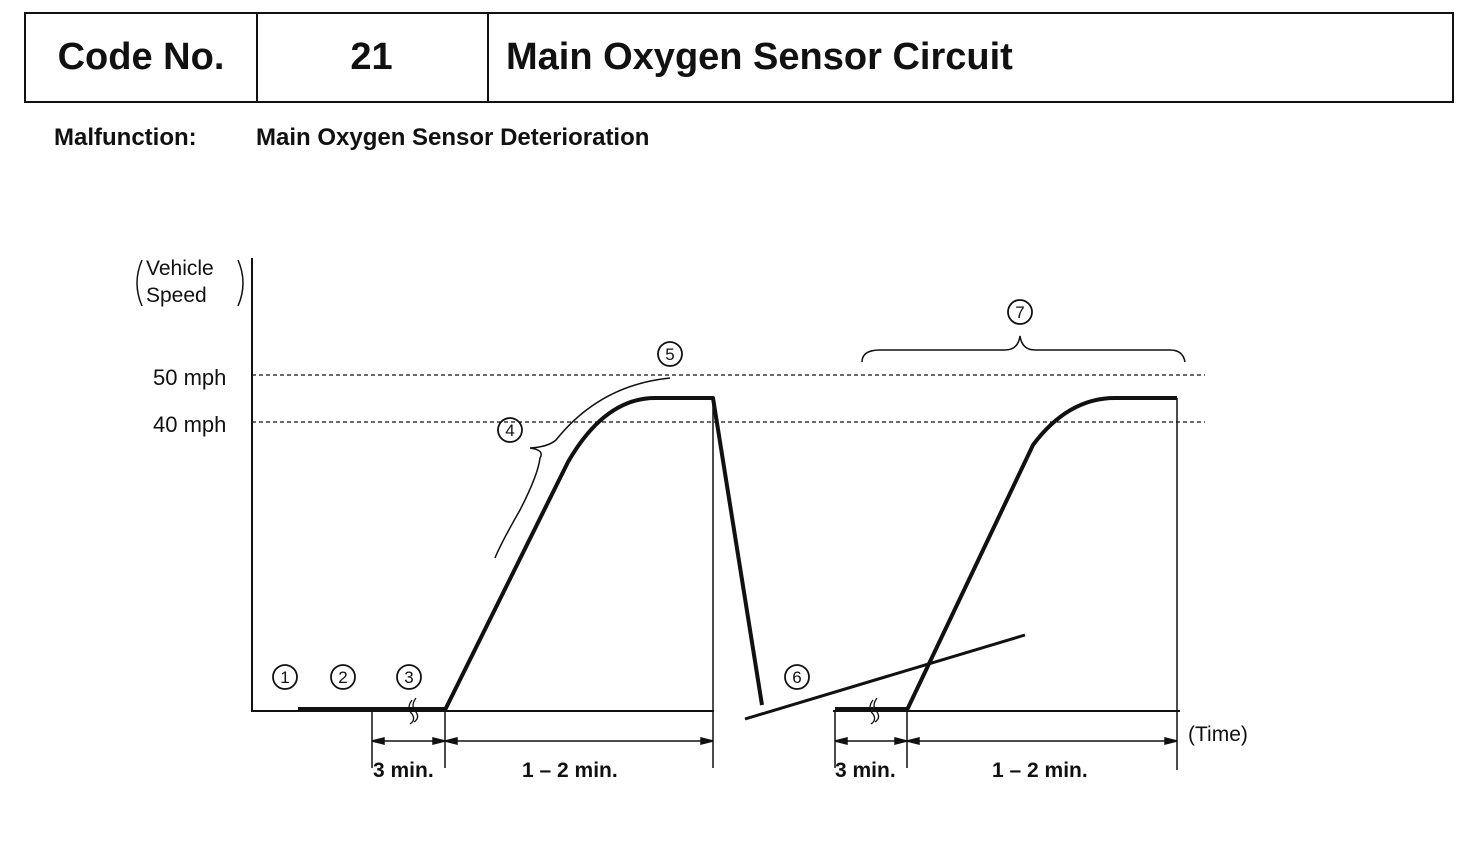 Image resolution: width=1472 pixels, height=846 pixels. I want to click on step-2-marker: 2, so click(343, 677).